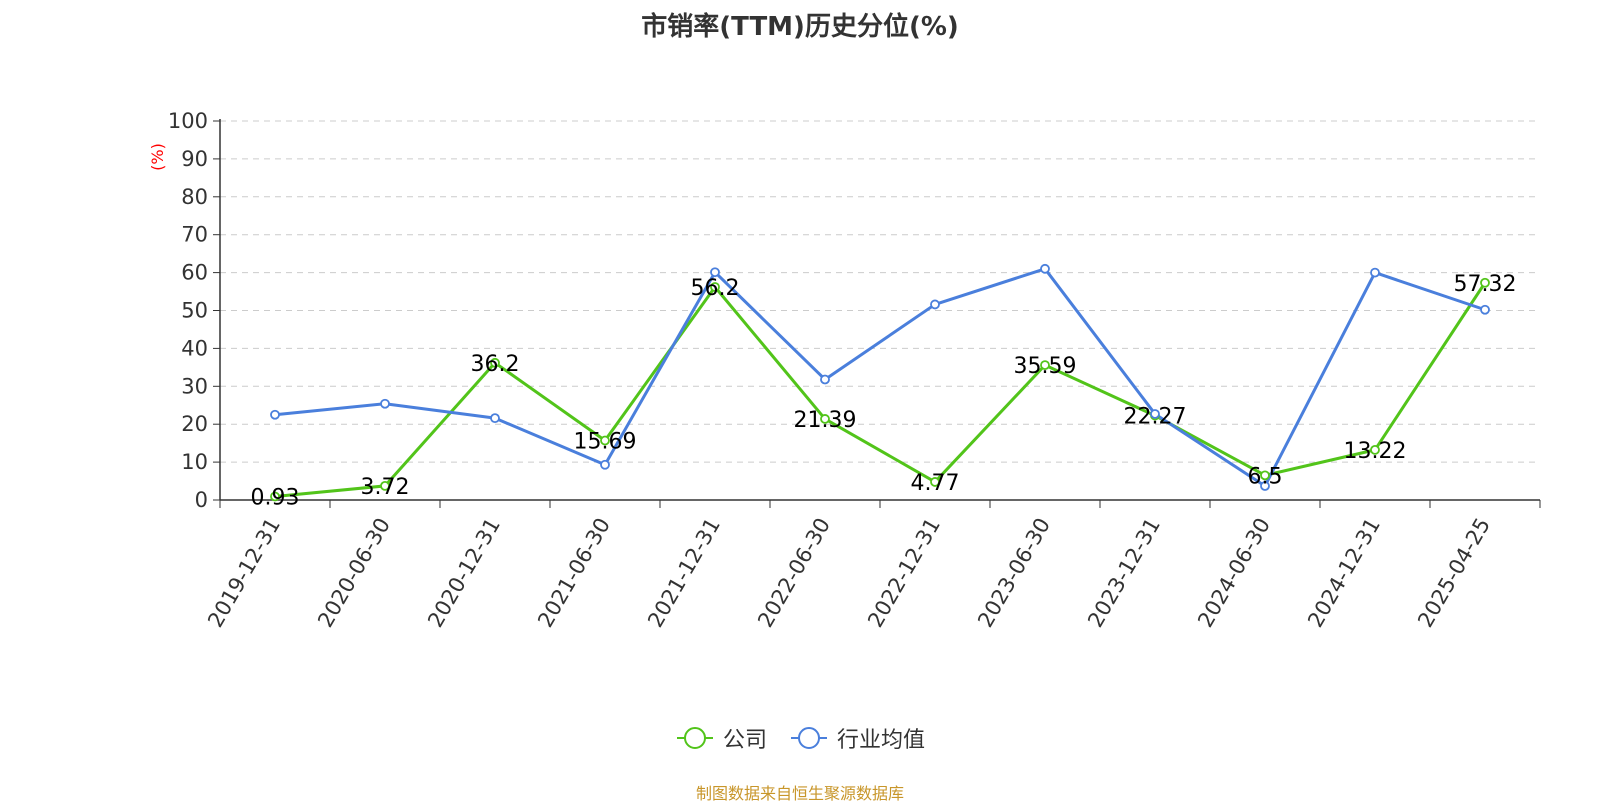 The image size is (1600, 804). What do you see at coordinates (1344, 573) in the screenshot?
I see `x-tick-label: 2024-12-31` at bounding box center [1344, 573].